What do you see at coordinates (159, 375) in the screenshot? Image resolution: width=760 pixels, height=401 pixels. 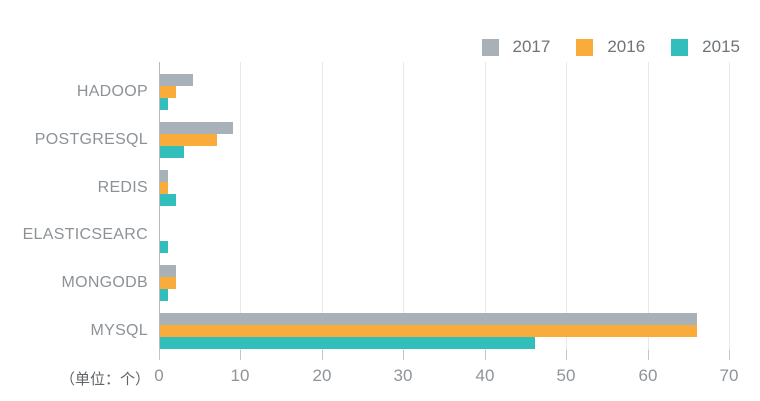 I see `x-tick-label-0: 0` at bounding box center [159, 375].